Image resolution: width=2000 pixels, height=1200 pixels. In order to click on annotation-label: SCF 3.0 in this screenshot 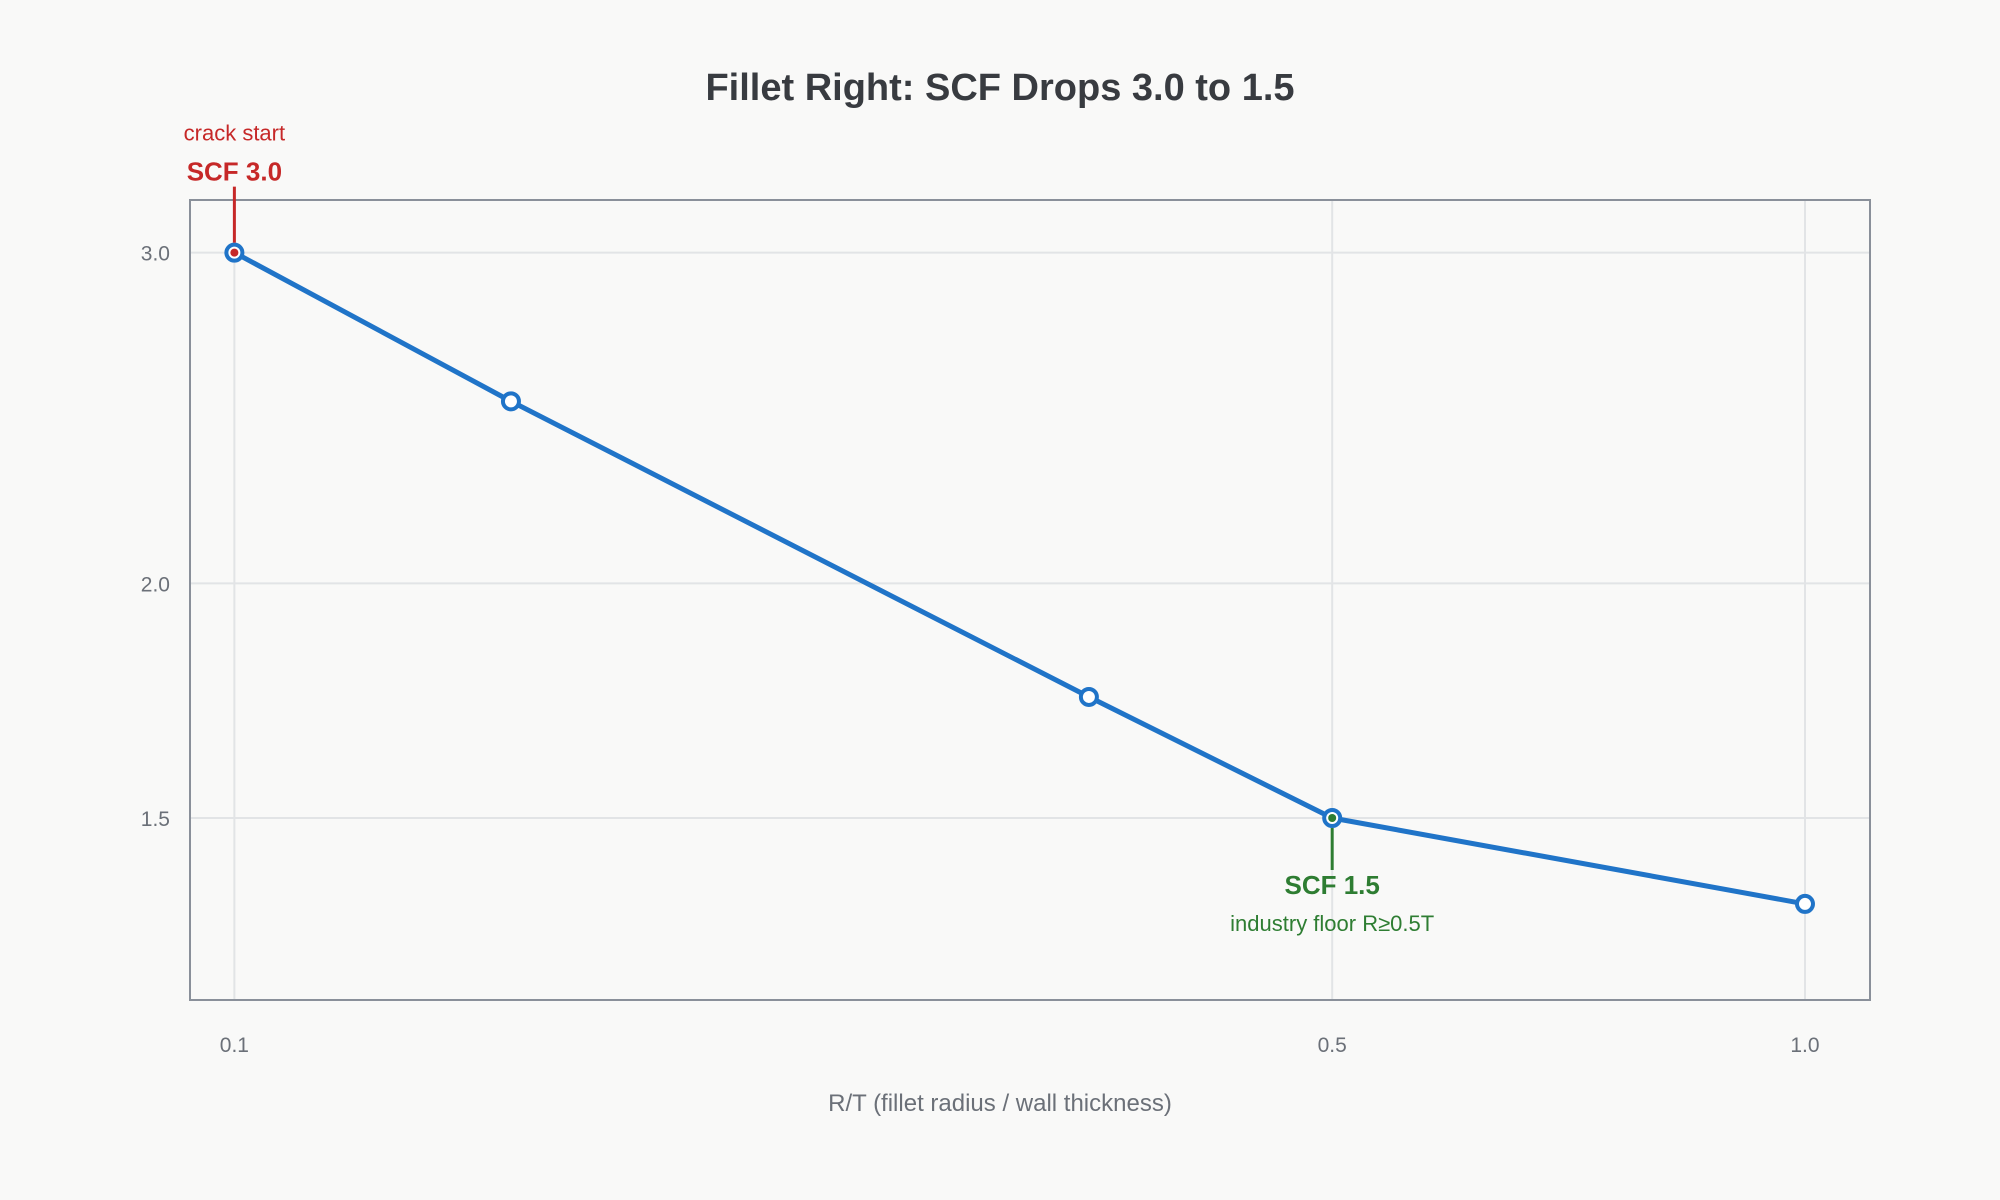, I will do `click(234, 172)`.